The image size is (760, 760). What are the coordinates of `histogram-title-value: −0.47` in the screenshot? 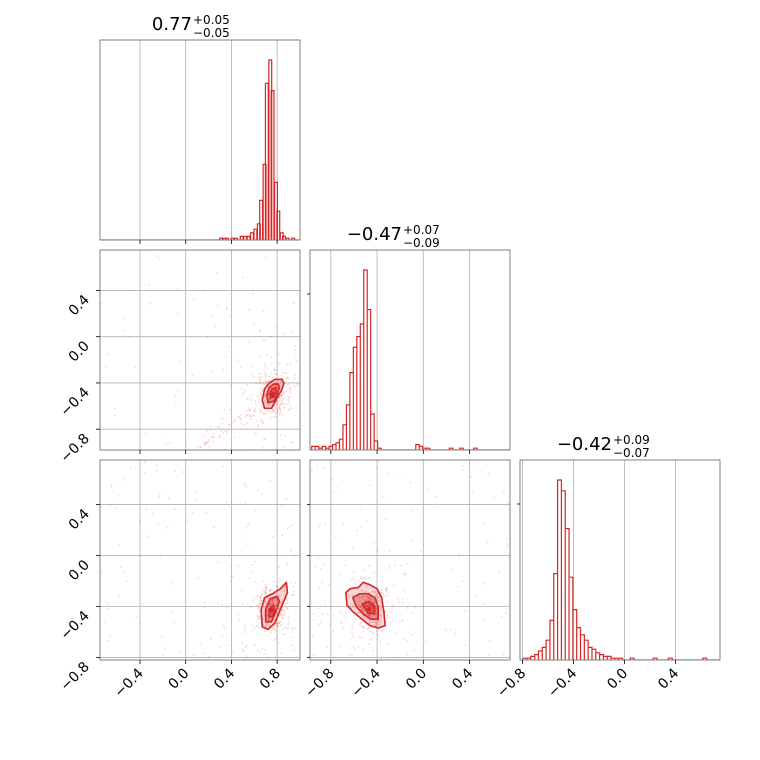 It's located at (374, 234).